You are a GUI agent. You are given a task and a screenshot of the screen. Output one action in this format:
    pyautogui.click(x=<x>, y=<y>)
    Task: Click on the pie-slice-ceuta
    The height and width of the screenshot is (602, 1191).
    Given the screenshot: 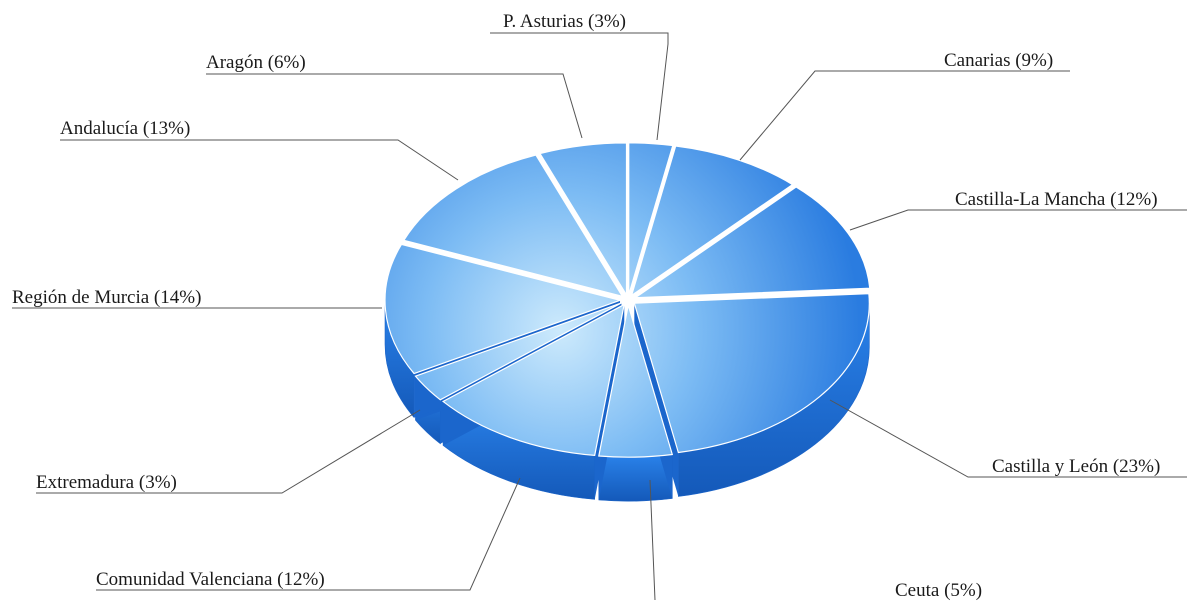 What is the action you would take?
    pyautogui.click(x=636, y=381)
    